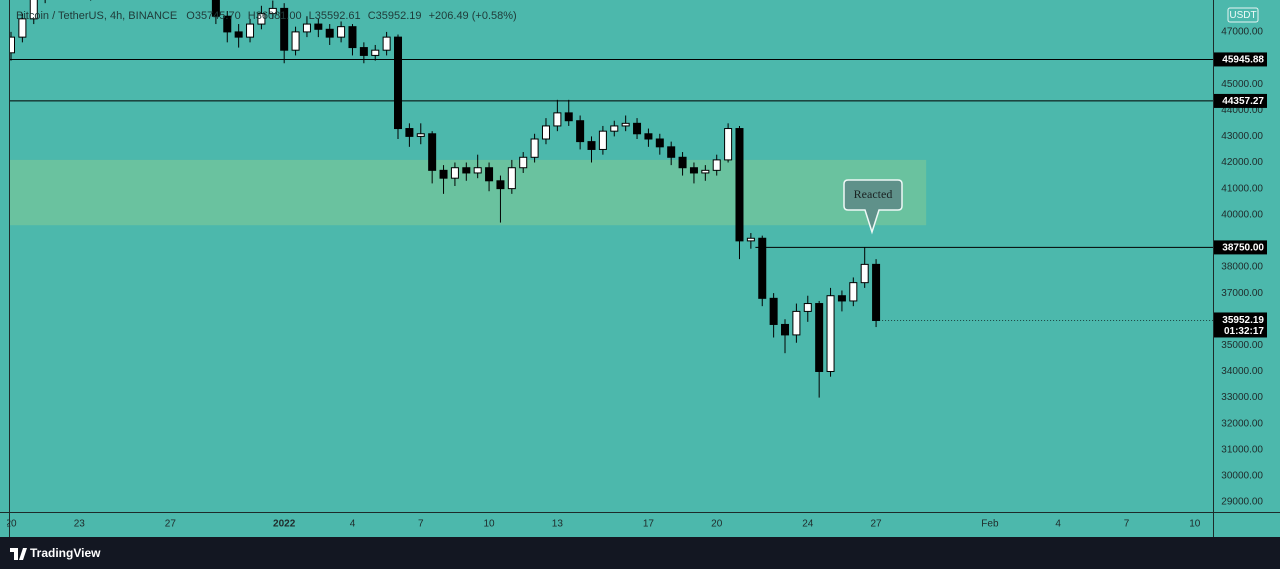  What do you see at coordinates (1242, 502) in the screenshot?
I see `y-tick-label: 29000.00` at bounding box center [1242, 502].